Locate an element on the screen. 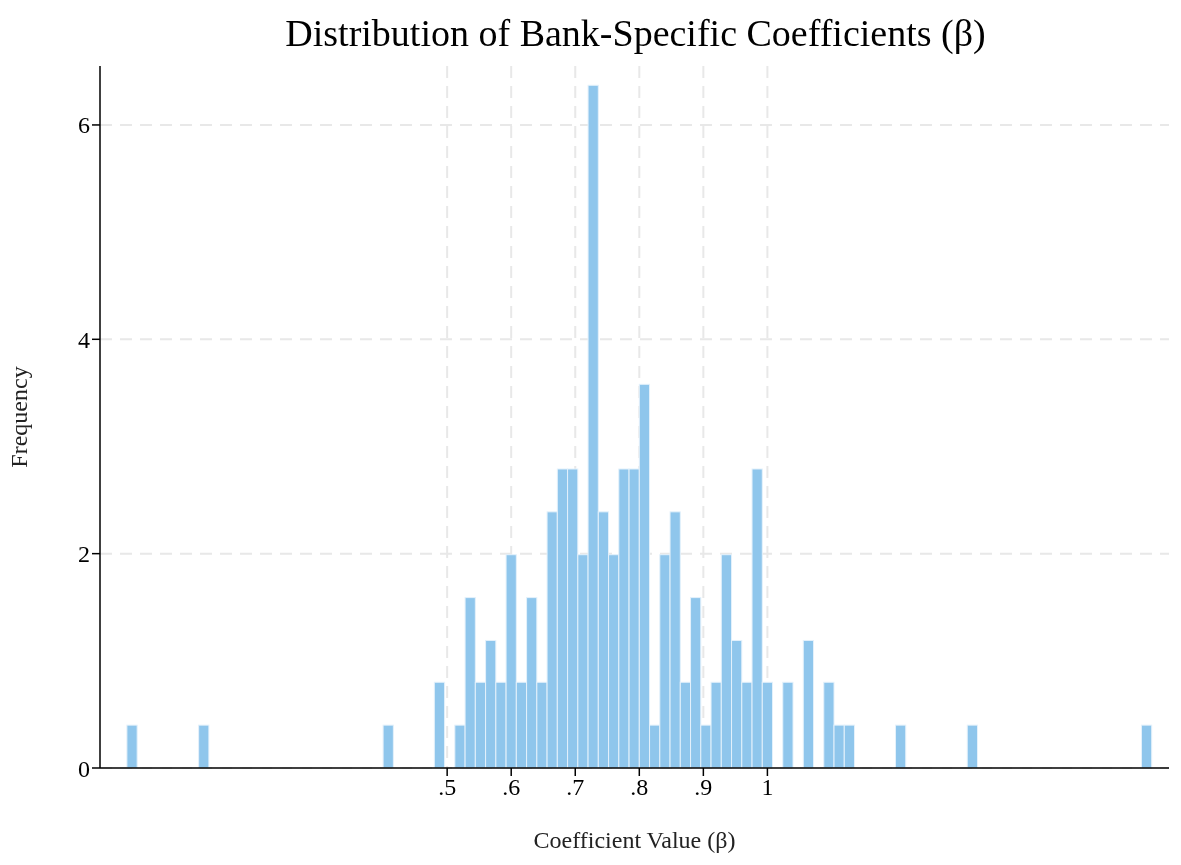  x-tick-label: .7 is located at coordinates (575, 787).